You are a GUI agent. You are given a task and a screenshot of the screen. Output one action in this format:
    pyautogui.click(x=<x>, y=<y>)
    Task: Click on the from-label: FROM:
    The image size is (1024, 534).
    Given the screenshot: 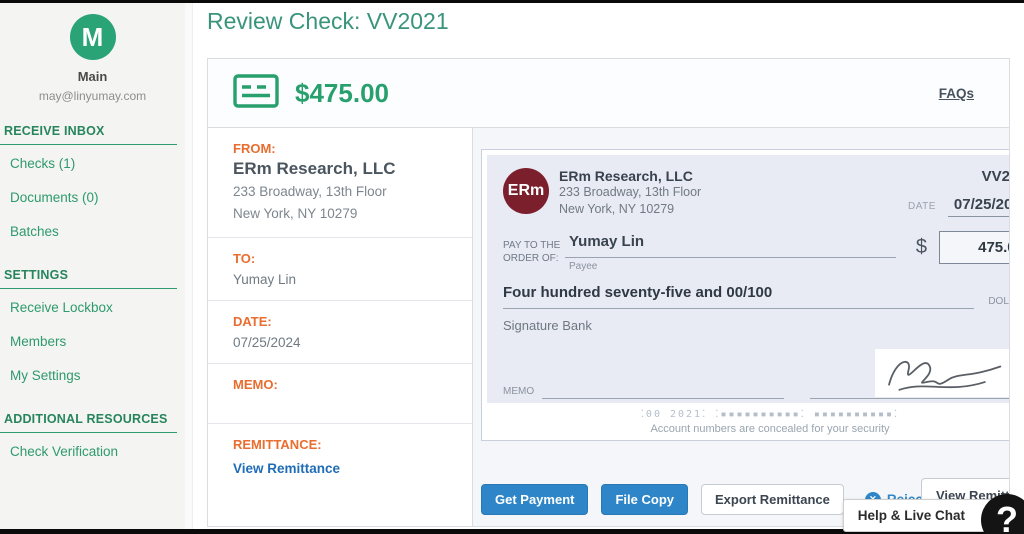 What is the action you would take?
    pyautogui.click(x=254, y=148)
    